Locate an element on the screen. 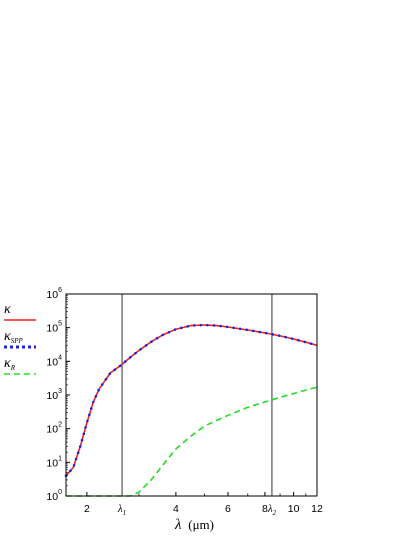 Image resolution: width=415 pixels, height=537 pixels. legend-label-kappa: κ is located at coordinates (7, 309).